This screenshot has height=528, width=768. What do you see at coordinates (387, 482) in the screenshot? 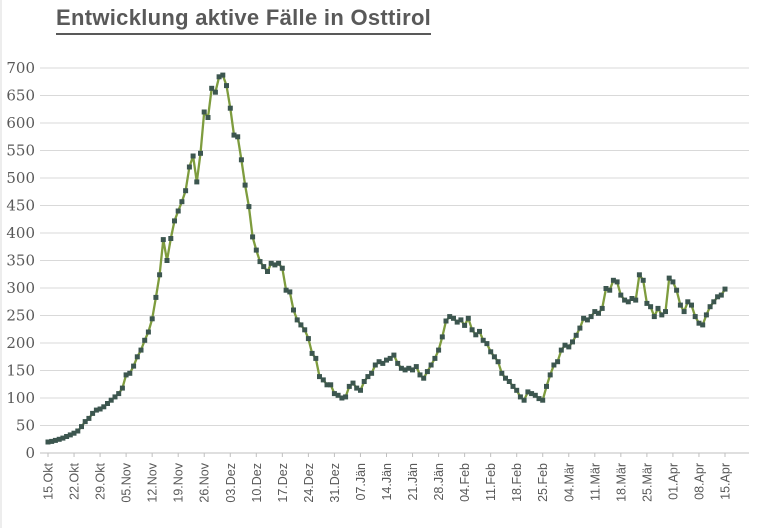
I see `x-tick-label: 14.Jän` at bounding box center [387, 482].